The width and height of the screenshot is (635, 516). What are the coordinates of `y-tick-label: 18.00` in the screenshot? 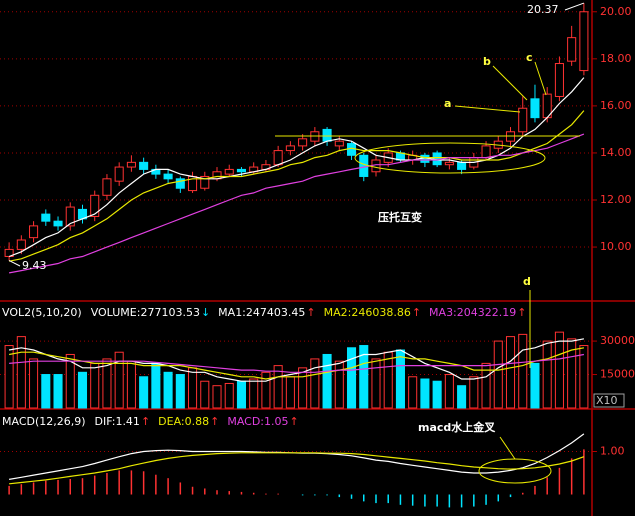 It's located at (616, 58).